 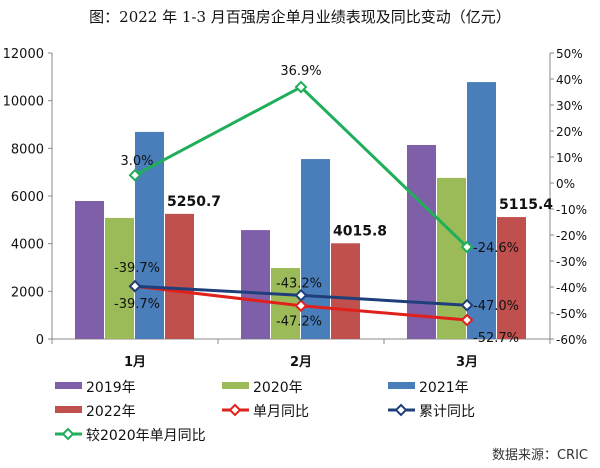 I want to click on x-tick-label: 2月, so click(x=301, y=362).